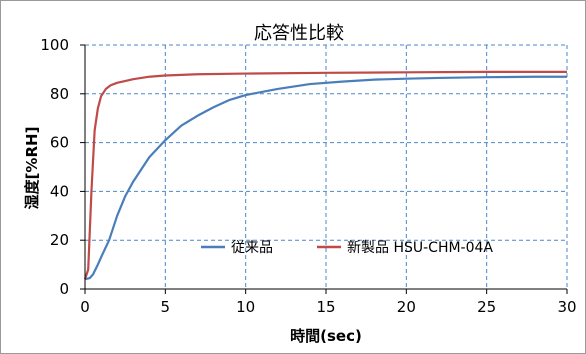 This screenshot has height=354, width=586. What do you see at coordinates (326, 336) in the screenshot?
I see `x-axis-label: 時間(sec)` at bounding box center [326, 336].